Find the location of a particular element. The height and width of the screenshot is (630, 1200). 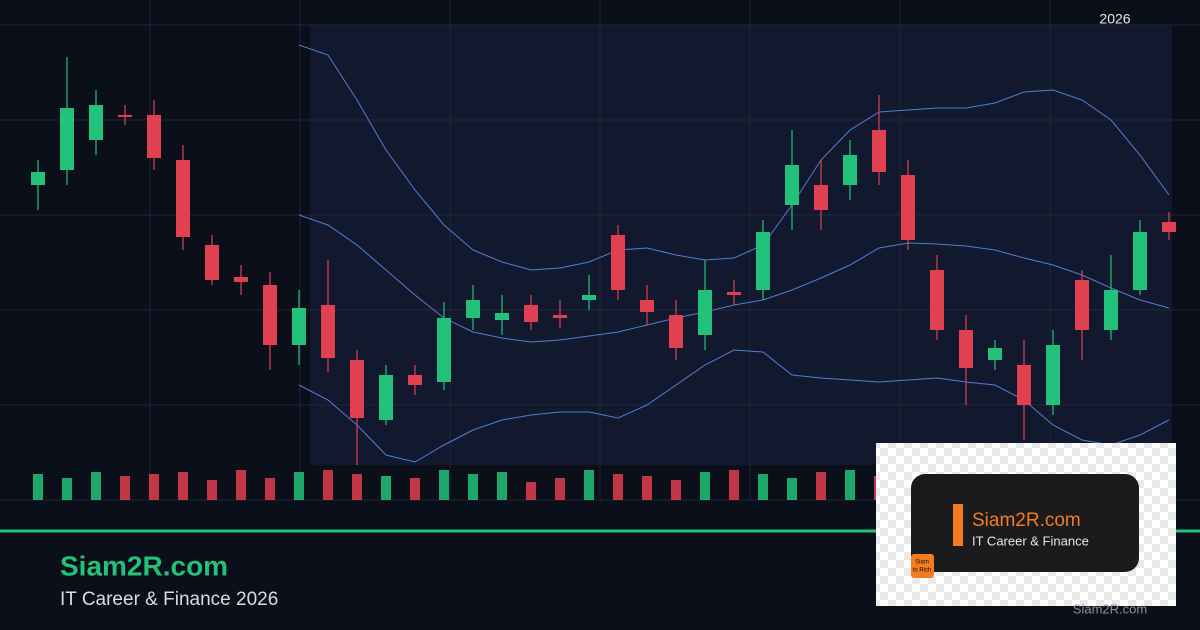

card-tagline: IT Career & Finance is located at coordinates (1030, 540).